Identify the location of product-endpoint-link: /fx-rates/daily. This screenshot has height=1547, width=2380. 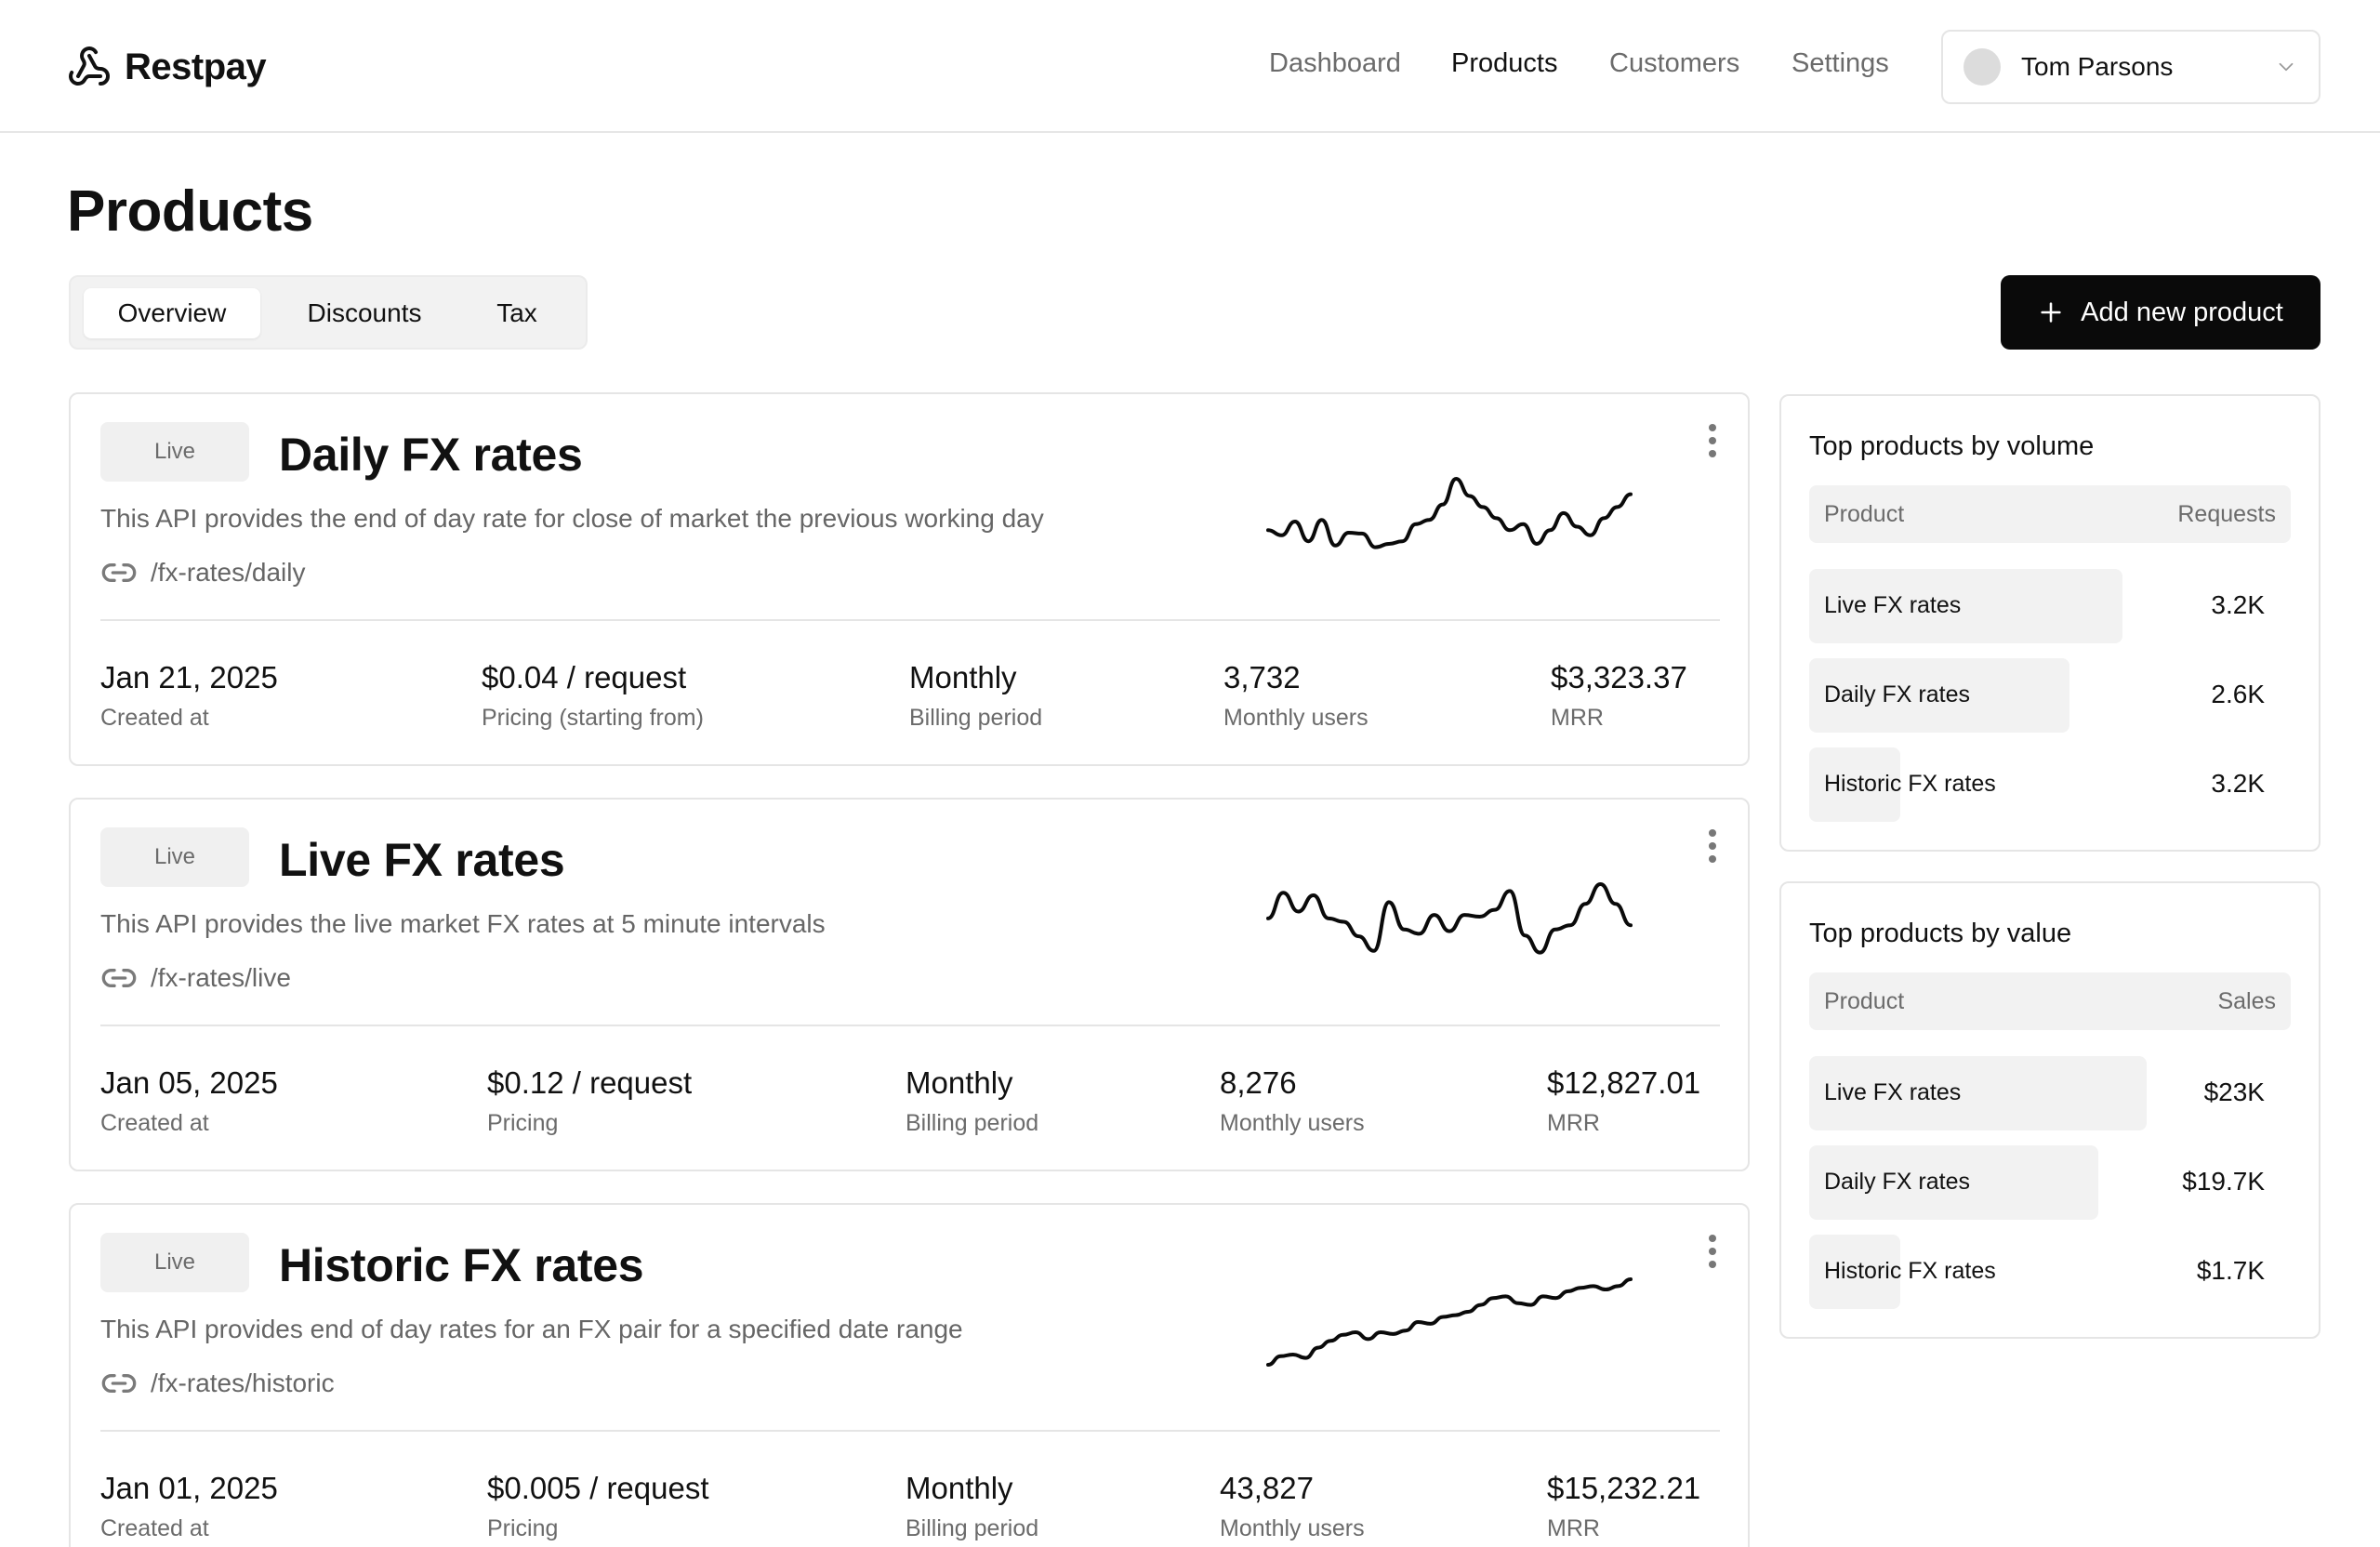
(203, 572).